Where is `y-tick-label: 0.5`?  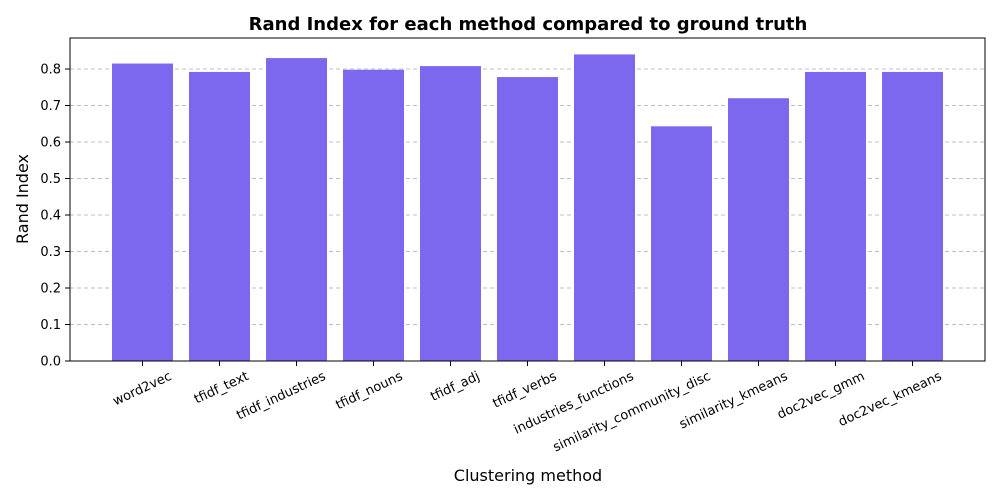
y-tick-label: 0.5 is located at coordinates (50, 179).